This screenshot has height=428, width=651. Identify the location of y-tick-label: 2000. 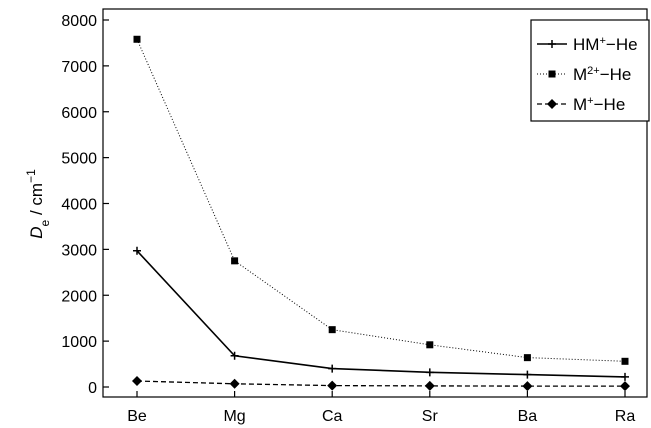
(79, 296).